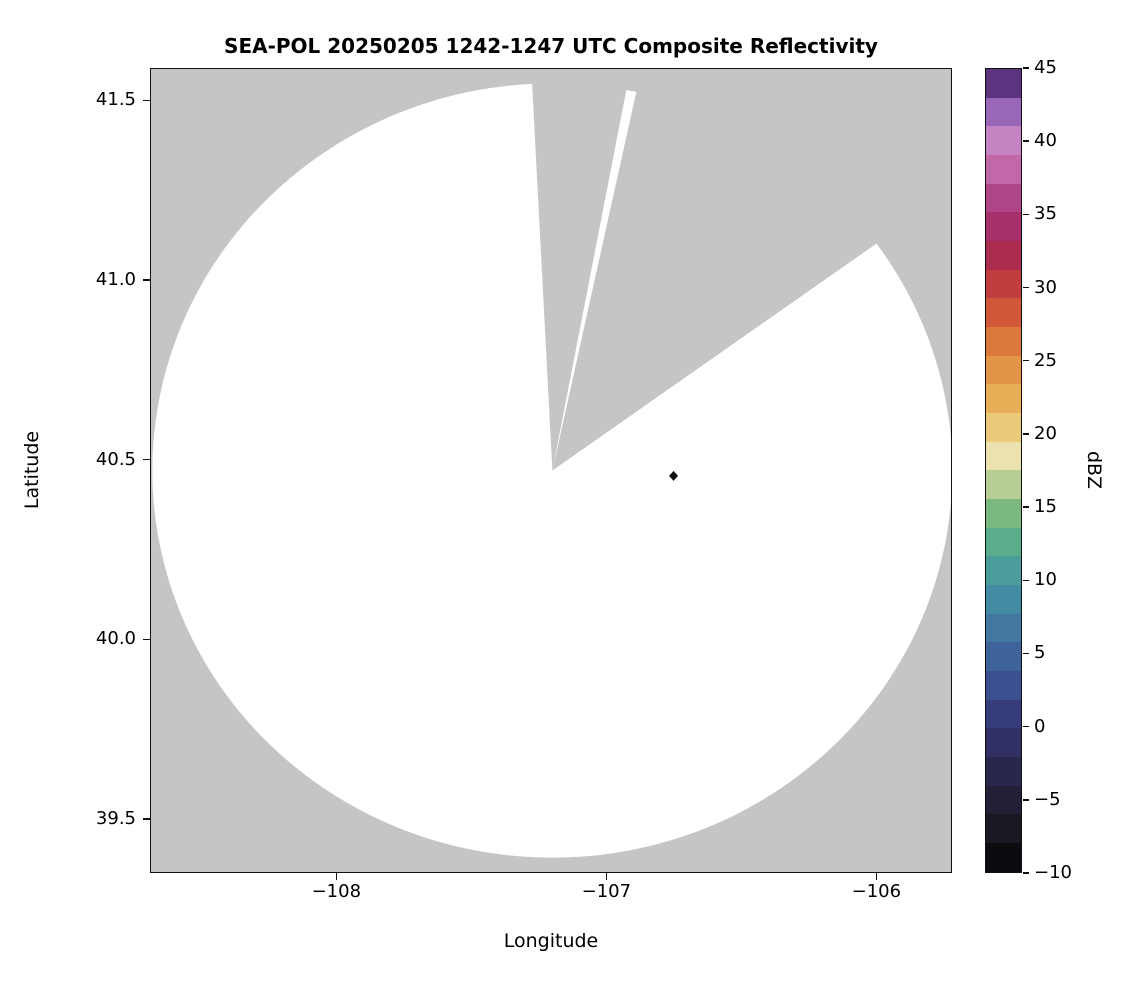  What do you see at coordinates (1045, 433) in the screenshot?
I see `colorbar-tick-label: 20` at bounding box center [1045, 433].